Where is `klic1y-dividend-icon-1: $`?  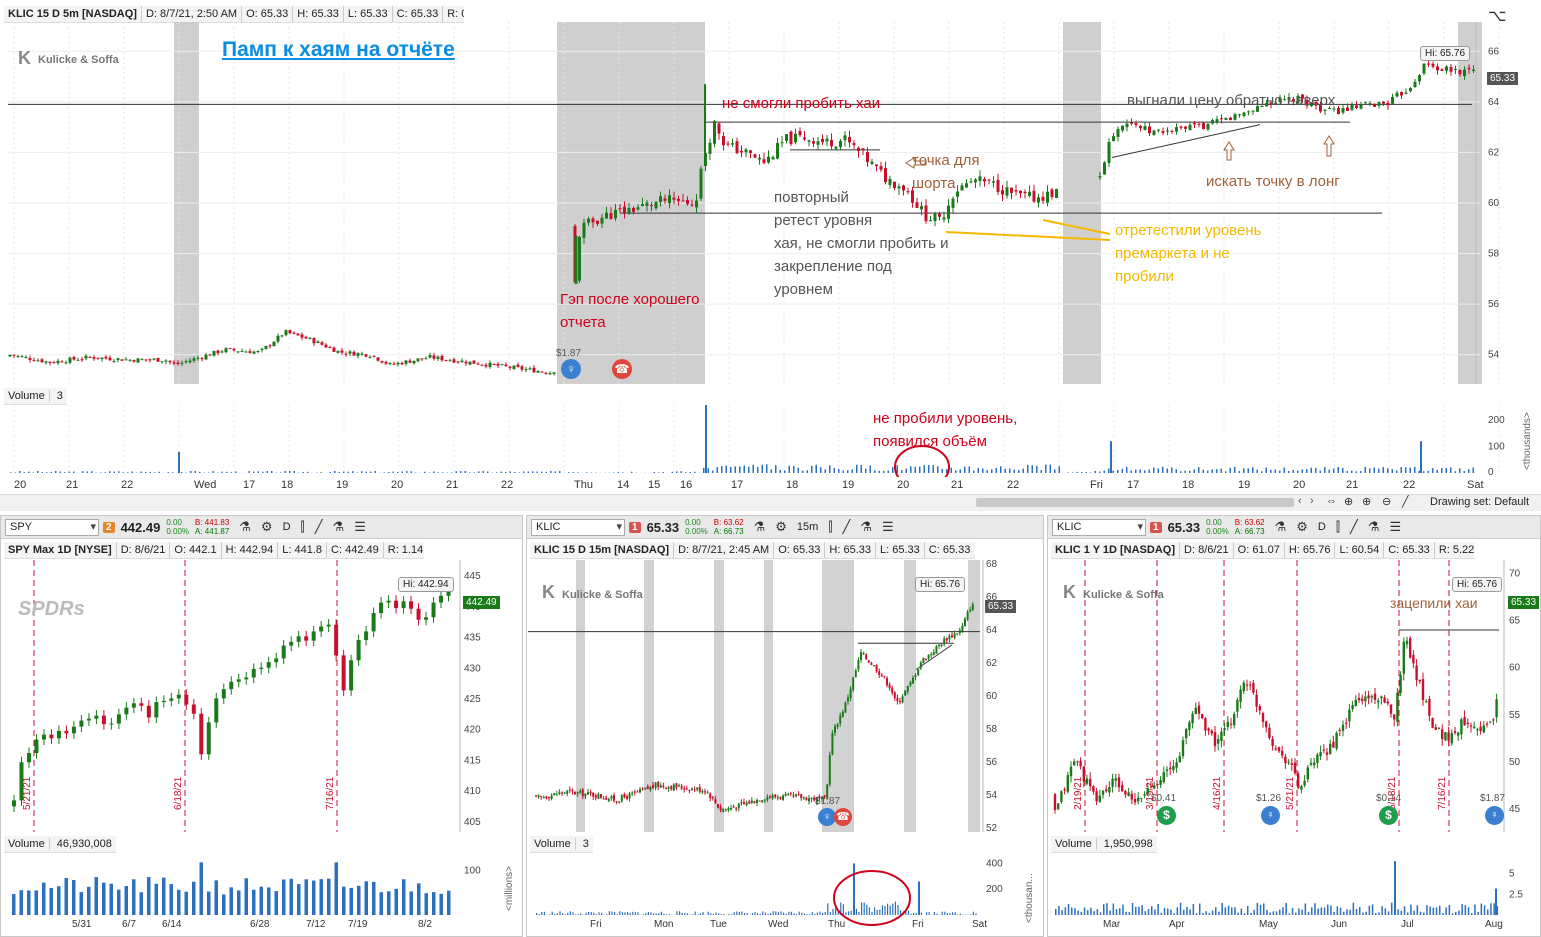 klic1y-dividend-icon-1: $ is located at coordinates (1166, 815).